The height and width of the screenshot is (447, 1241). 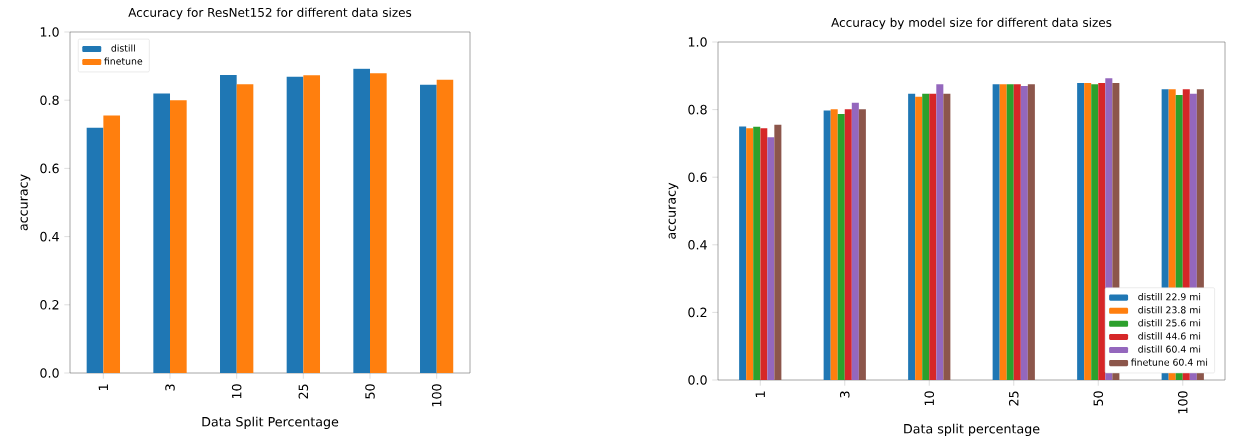 What do you see at coordinates (123, 61) in the screenshot?
I see `legend-label: finetune` at bounding box center [123, 61].